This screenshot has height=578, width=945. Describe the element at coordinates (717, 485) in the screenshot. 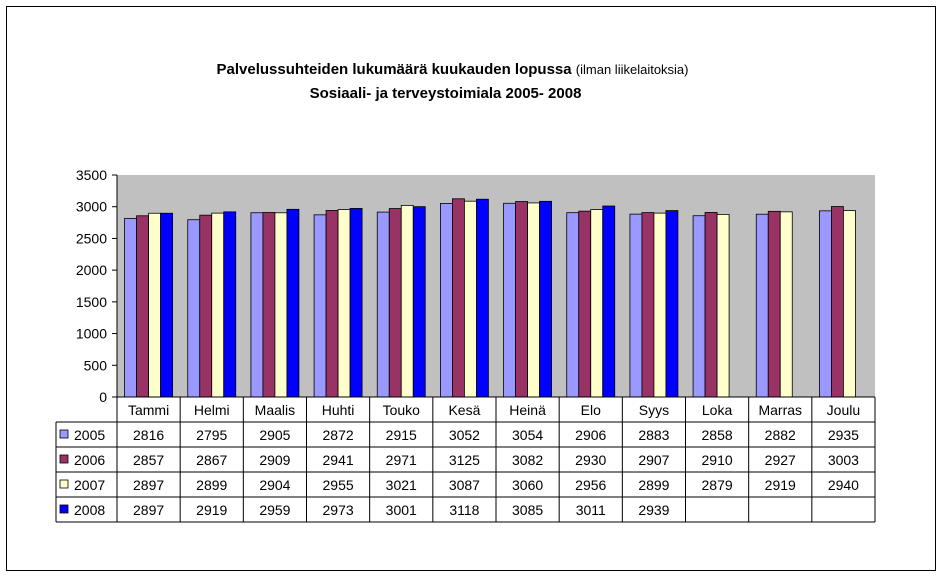

I see `data-label-2007: 2879` at that location.